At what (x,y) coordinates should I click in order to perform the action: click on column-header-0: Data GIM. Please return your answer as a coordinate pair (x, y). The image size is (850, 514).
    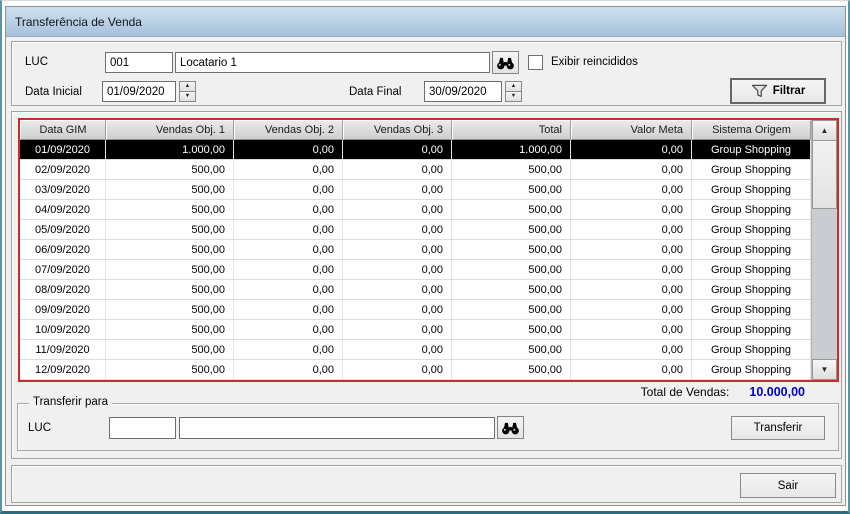
    Looking at the image, I should click on (63, 130).